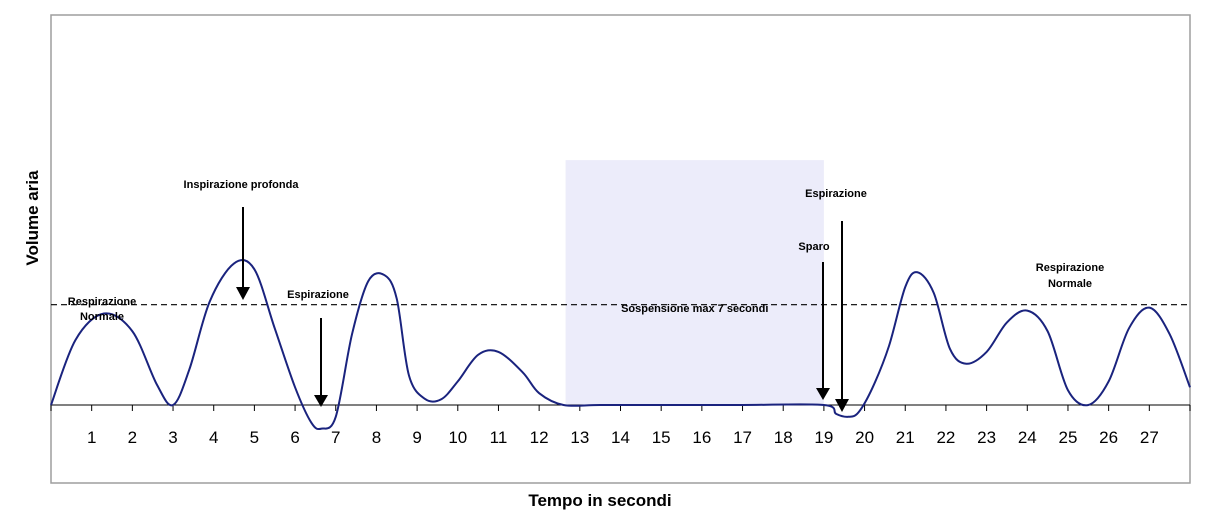  What do you see at coordinates (579, 437) in the screenshot?
I see `x-tick-label: 13` at bounding box center [579, 437].